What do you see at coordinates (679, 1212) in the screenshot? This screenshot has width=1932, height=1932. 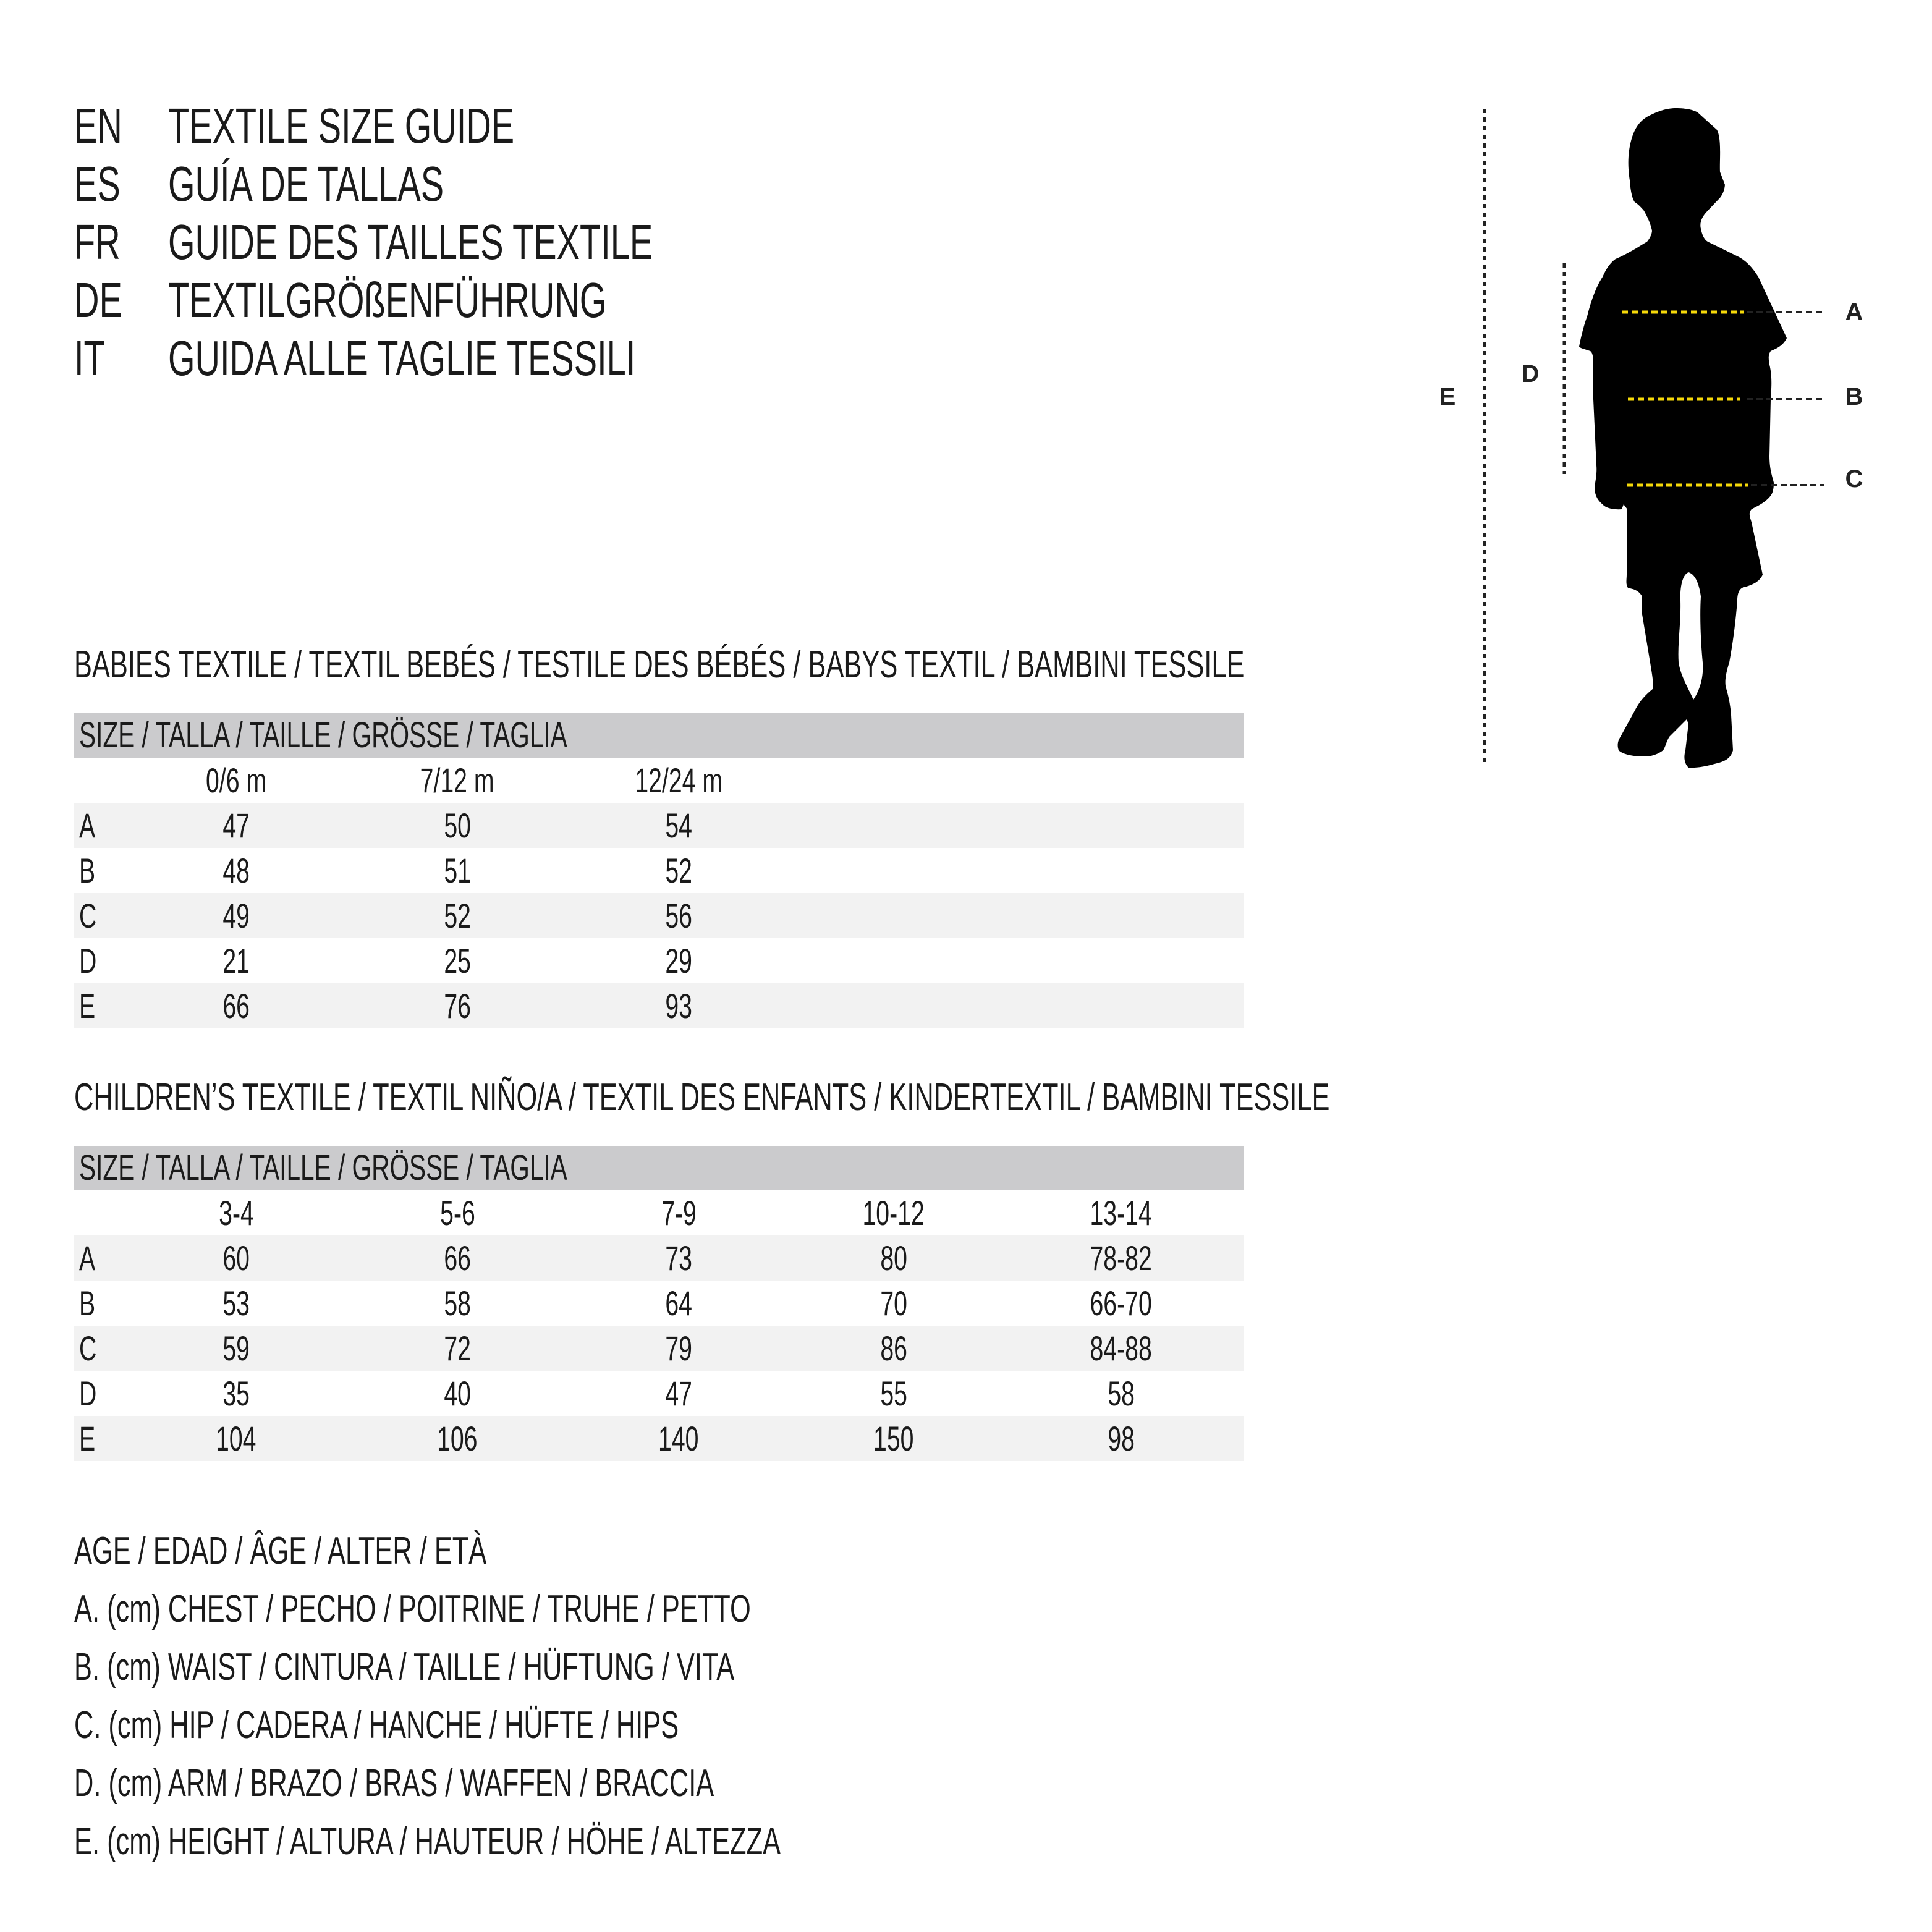 I see `column-header: 7-9` at bounding box center [679, 1212].